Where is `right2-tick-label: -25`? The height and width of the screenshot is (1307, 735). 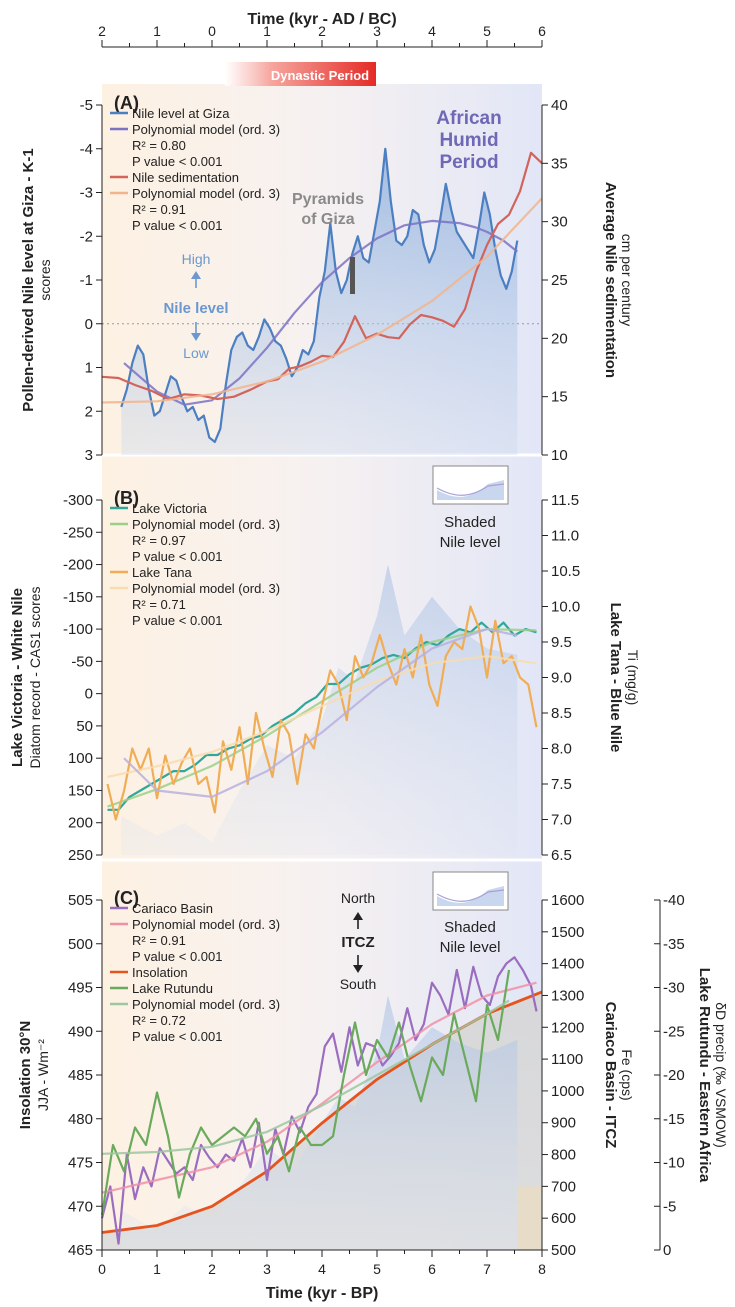 right2-tick-label: -25 is located at coordinates (674, 1031).